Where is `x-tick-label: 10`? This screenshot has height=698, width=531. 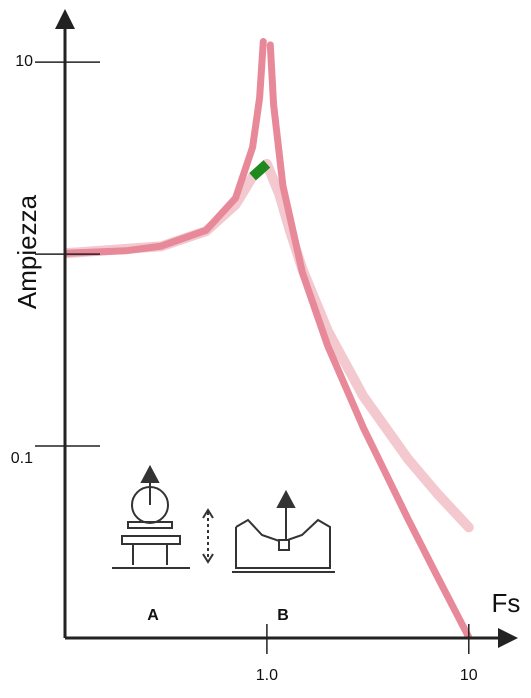
x-tick-label: 10 is located at coordinates (469, 675).